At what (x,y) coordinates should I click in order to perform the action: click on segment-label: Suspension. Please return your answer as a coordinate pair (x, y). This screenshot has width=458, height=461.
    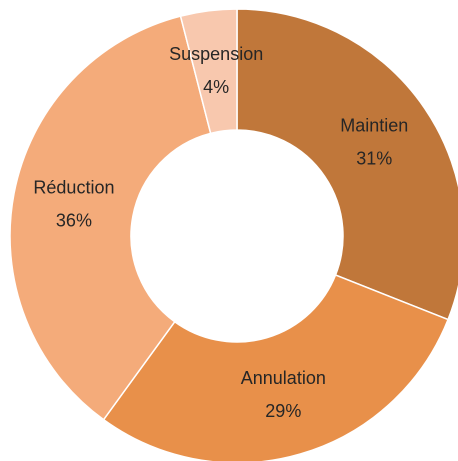
    Looking at the image, I should click on (216, 54).